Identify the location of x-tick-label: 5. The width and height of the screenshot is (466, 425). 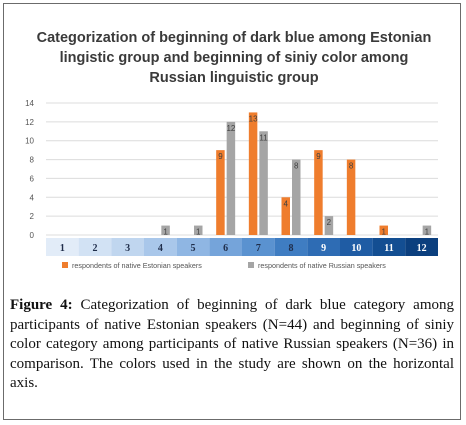
(193, 248).